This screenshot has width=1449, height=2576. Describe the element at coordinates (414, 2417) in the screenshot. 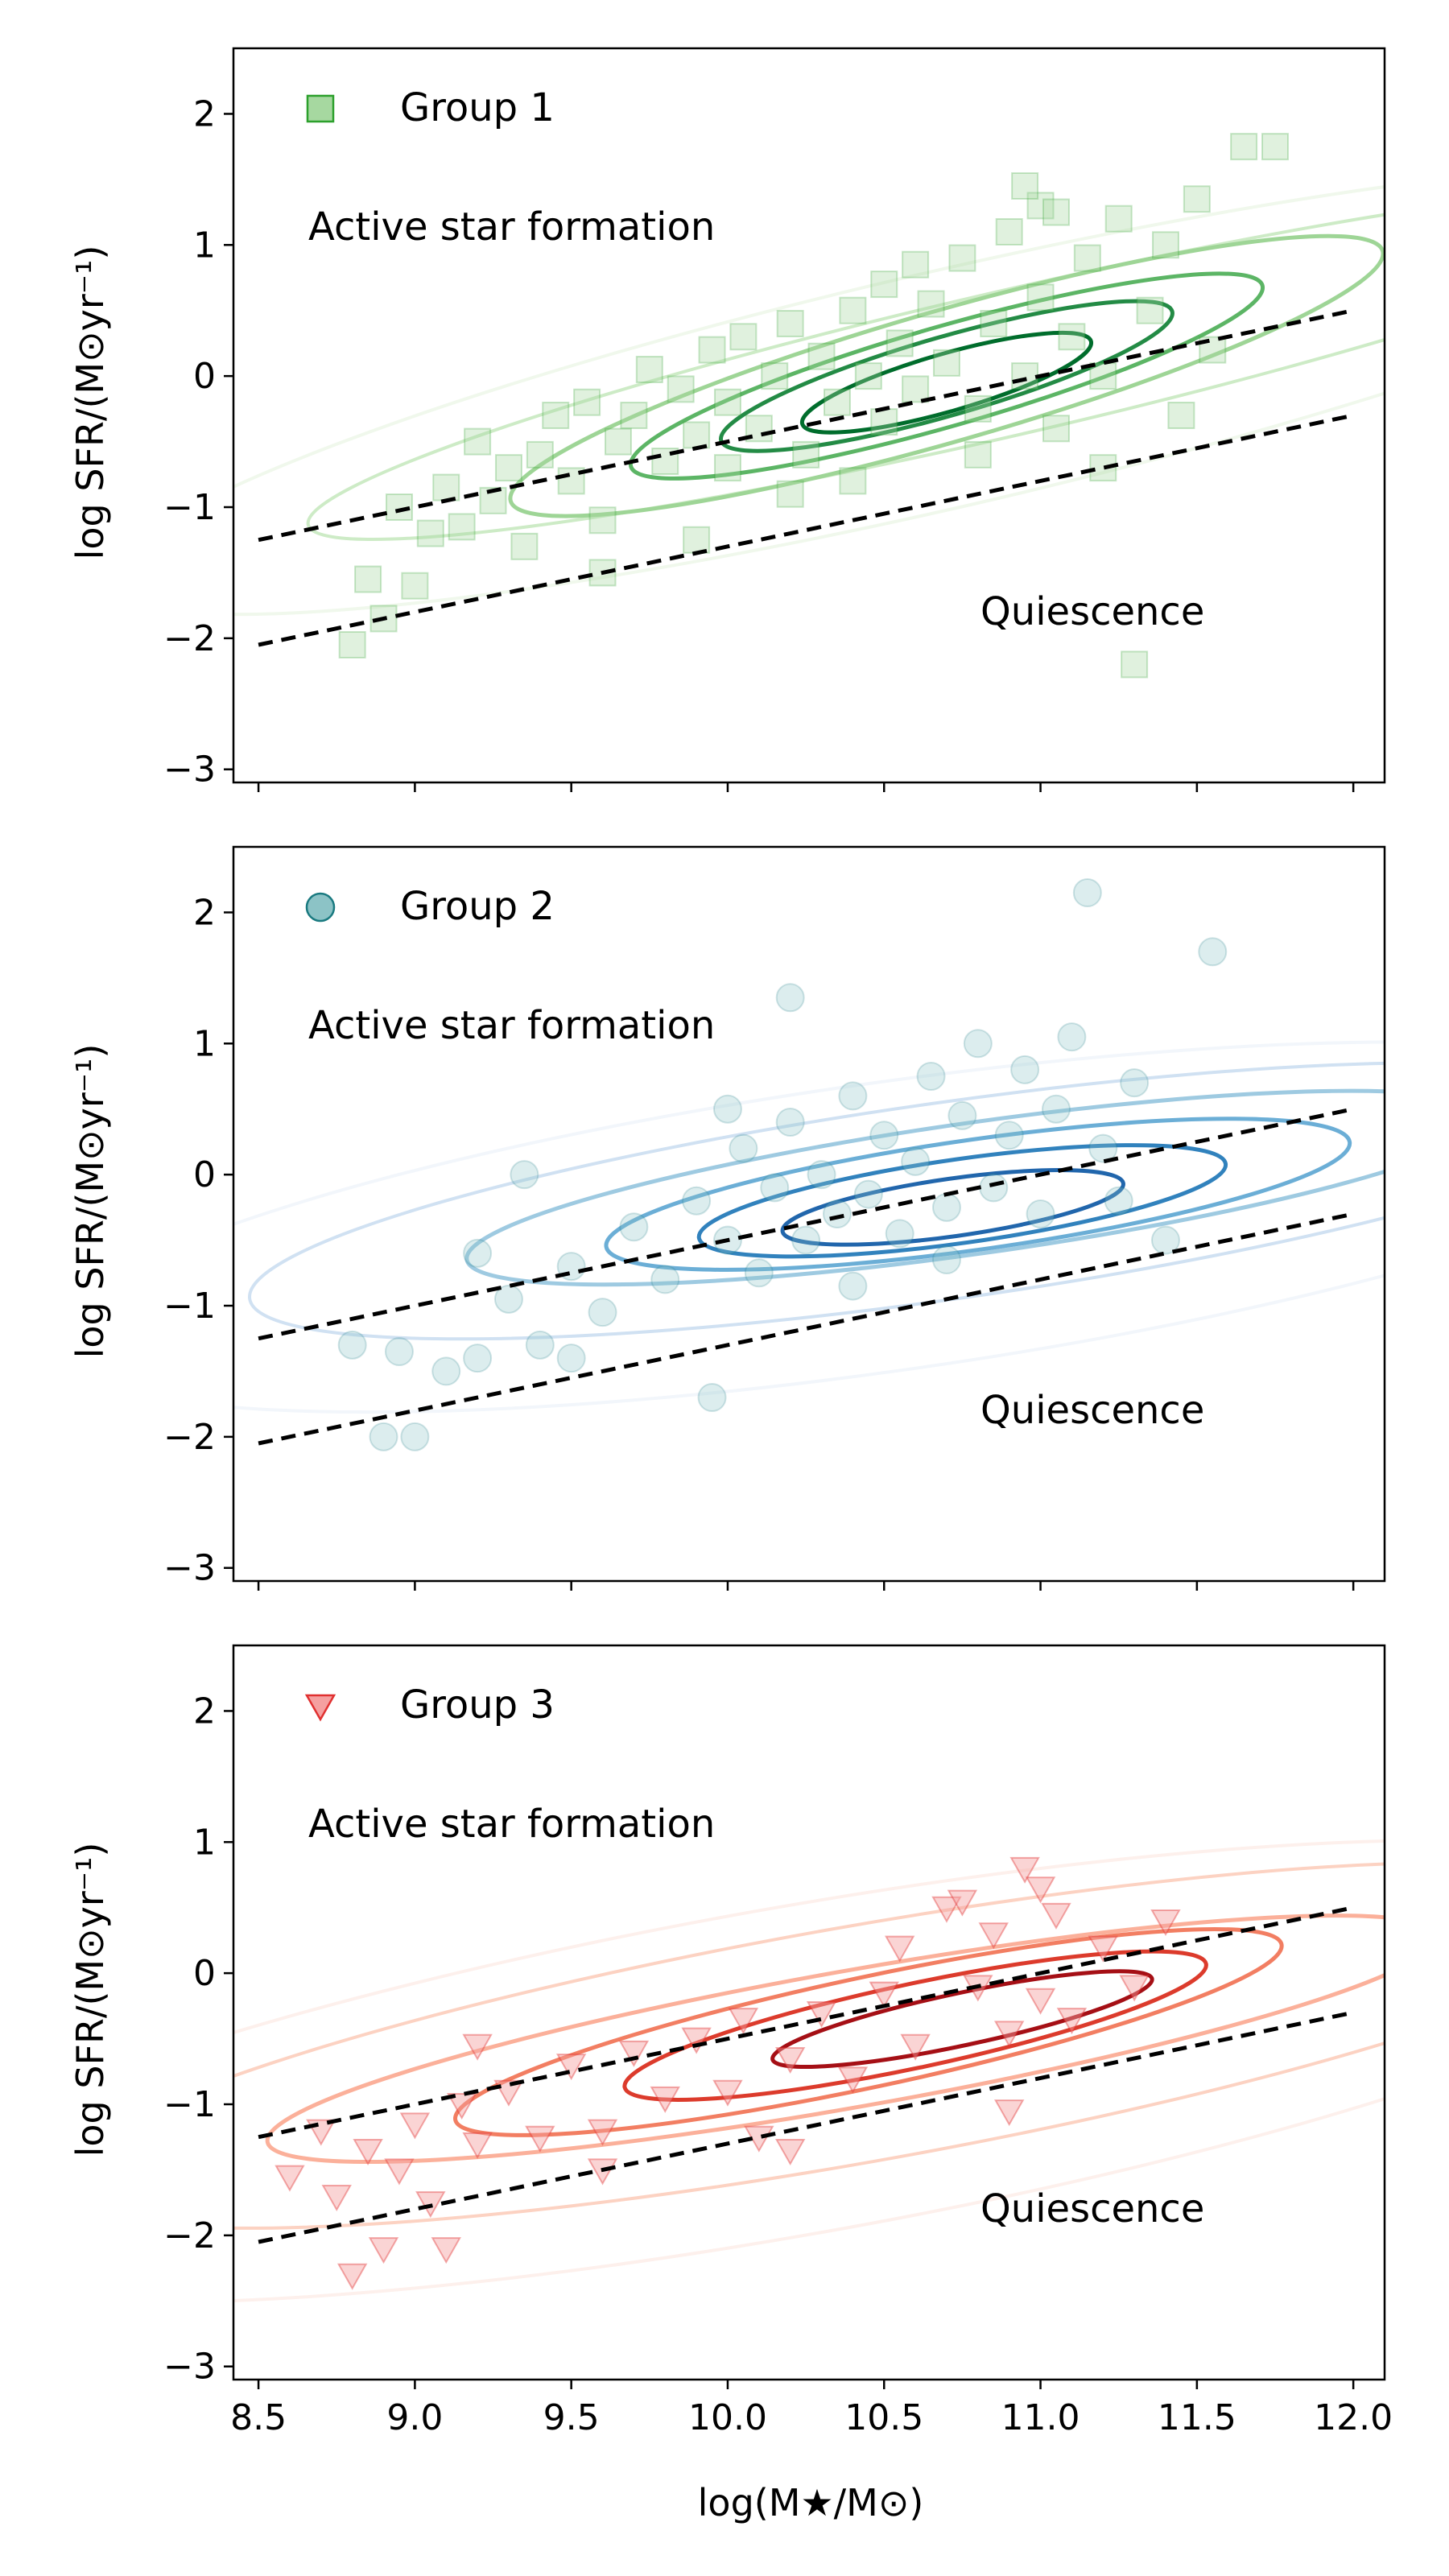

I see `x-tick-label: 9.0` at that location.